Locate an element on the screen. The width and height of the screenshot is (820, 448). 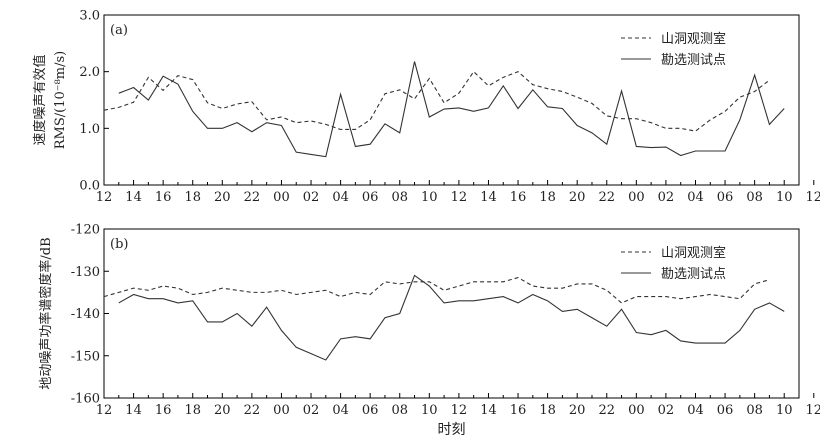
panel-b-legend-label: 山洞观测室 is located at coordinates (693, 253).